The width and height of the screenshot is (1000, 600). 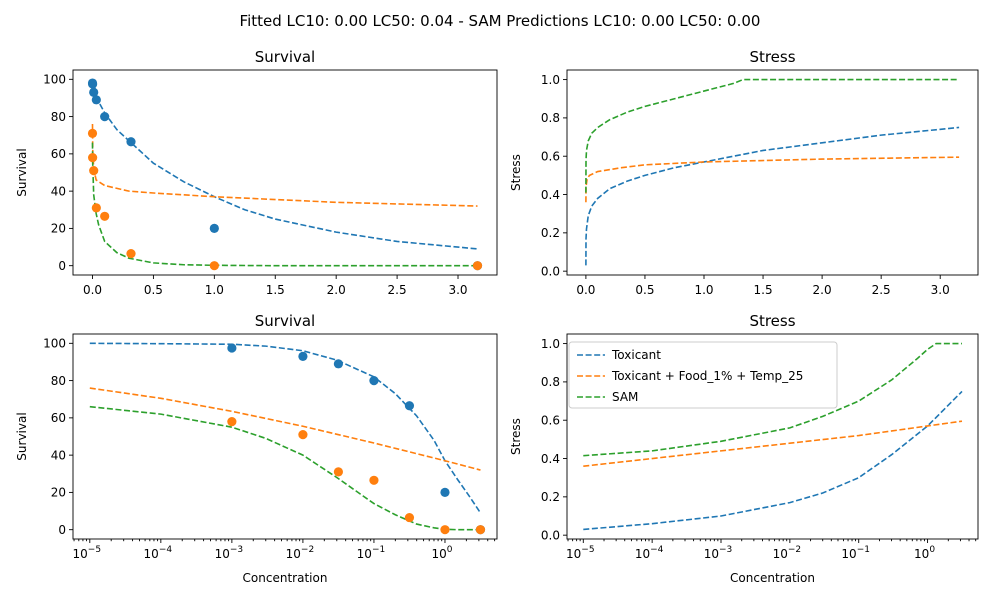 I want to click on y-tick-label: 0.0, so click(x=550, y=271).